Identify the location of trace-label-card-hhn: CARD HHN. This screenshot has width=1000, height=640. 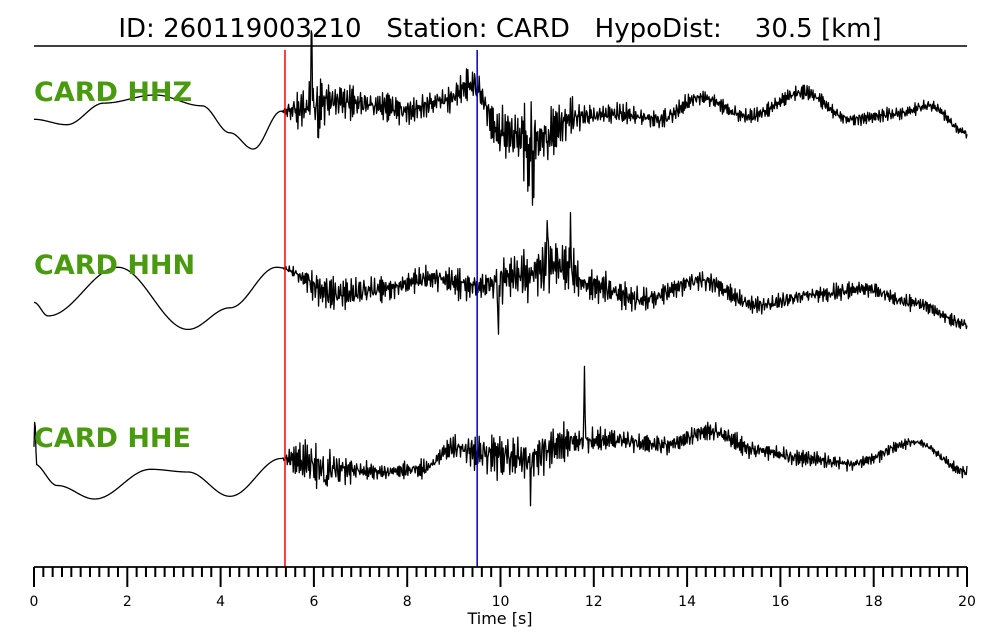
(114, 265).